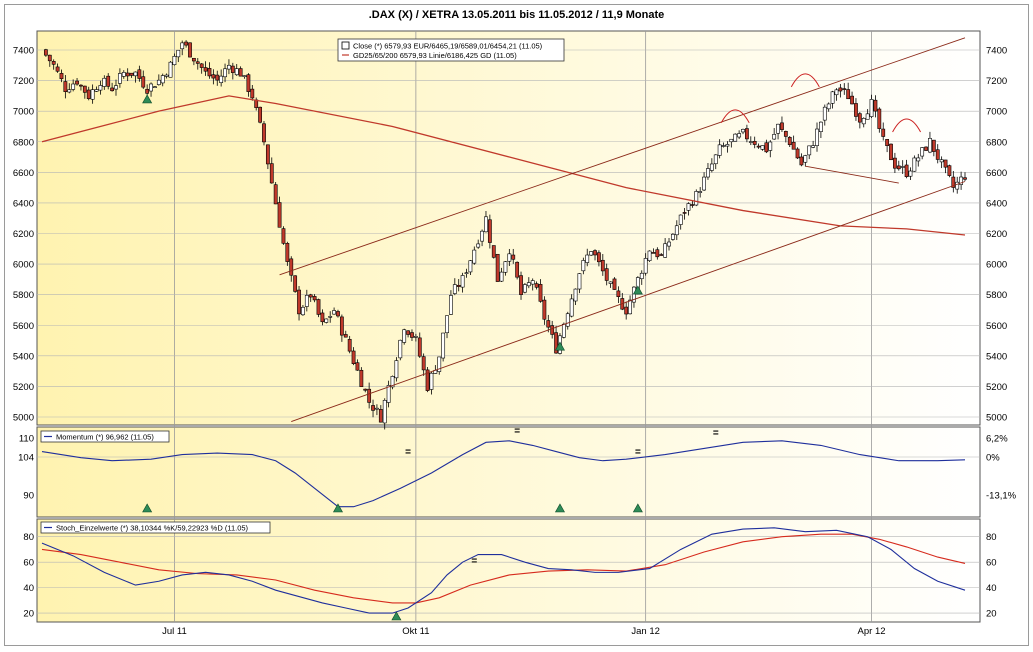 Image resolution: width=1033 pixels, height=652 pixels. I want to click on momentum-legend: Momentum (*) 96,962 (11.05), so click(105, 436).